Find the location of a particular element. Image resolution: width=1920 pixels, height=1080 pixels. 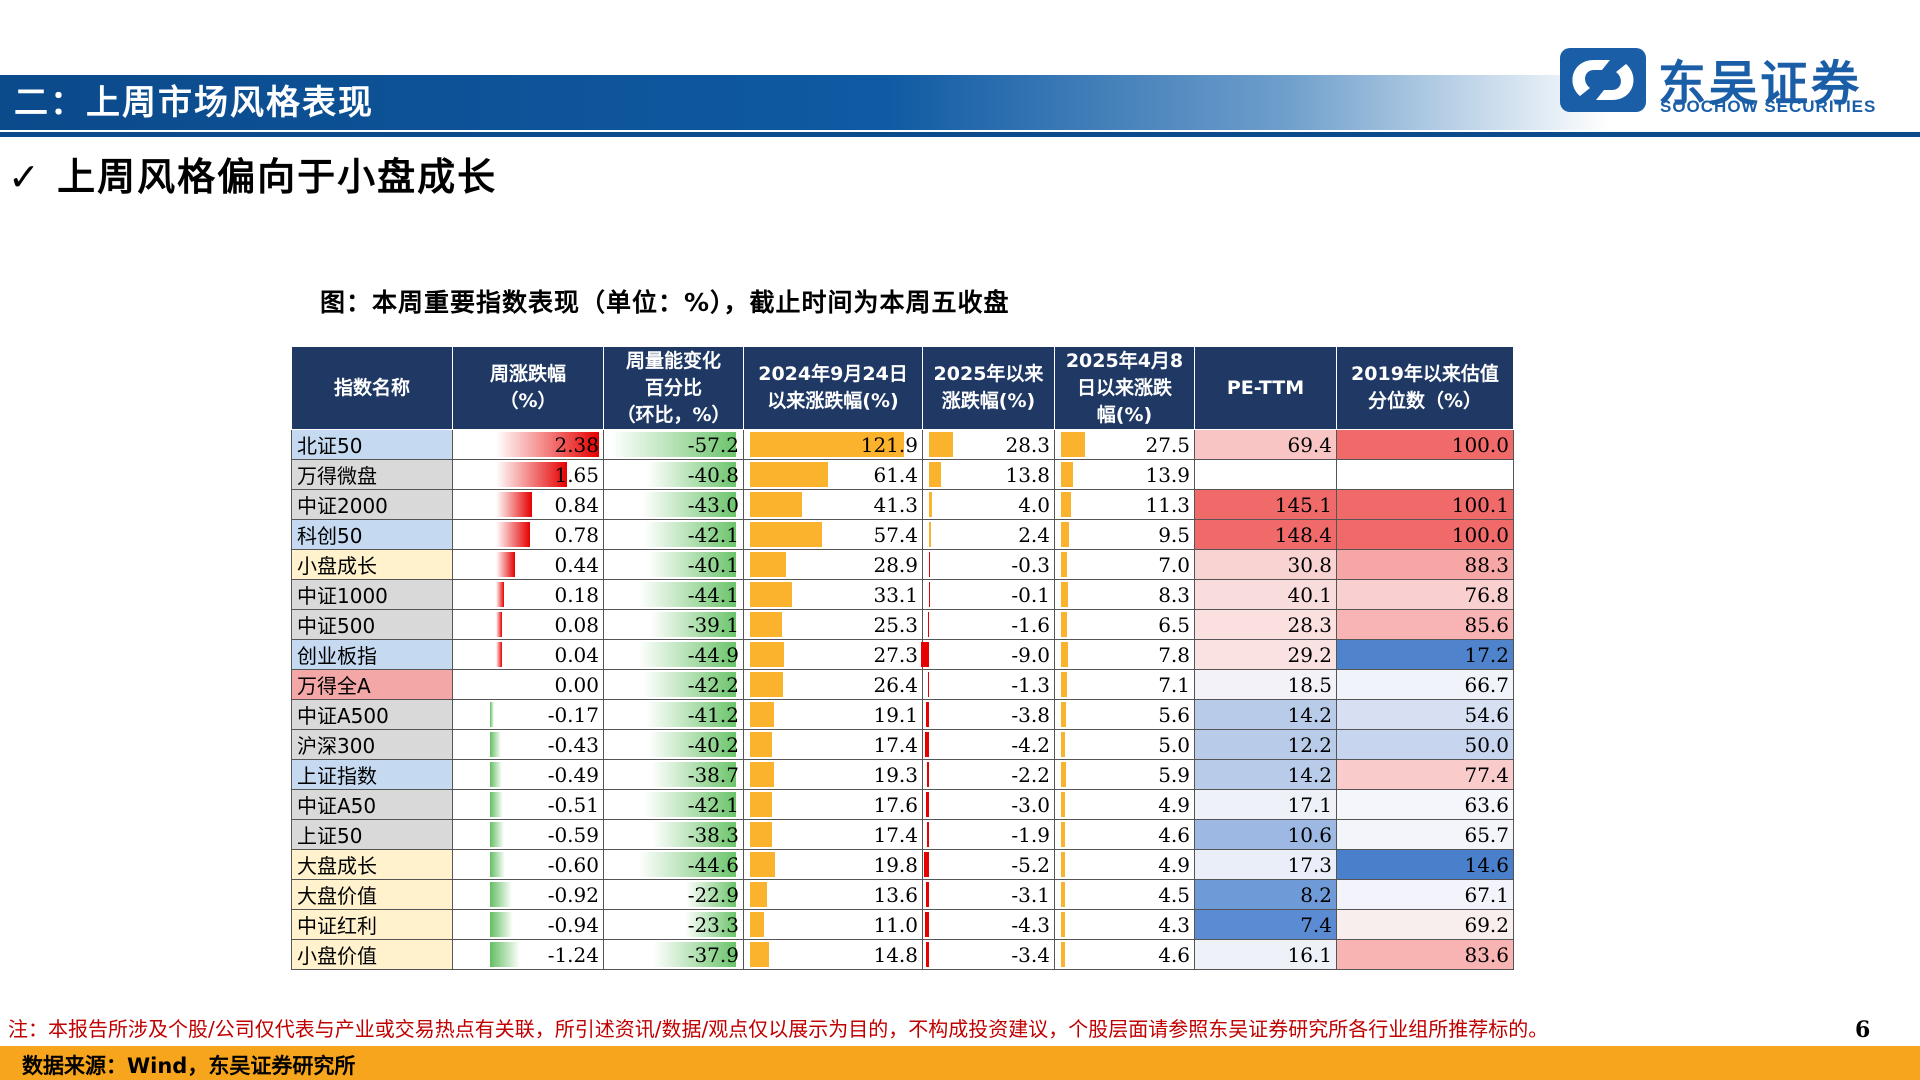

value-cell-s924: 61.4 is located at coordinates (833, 474).